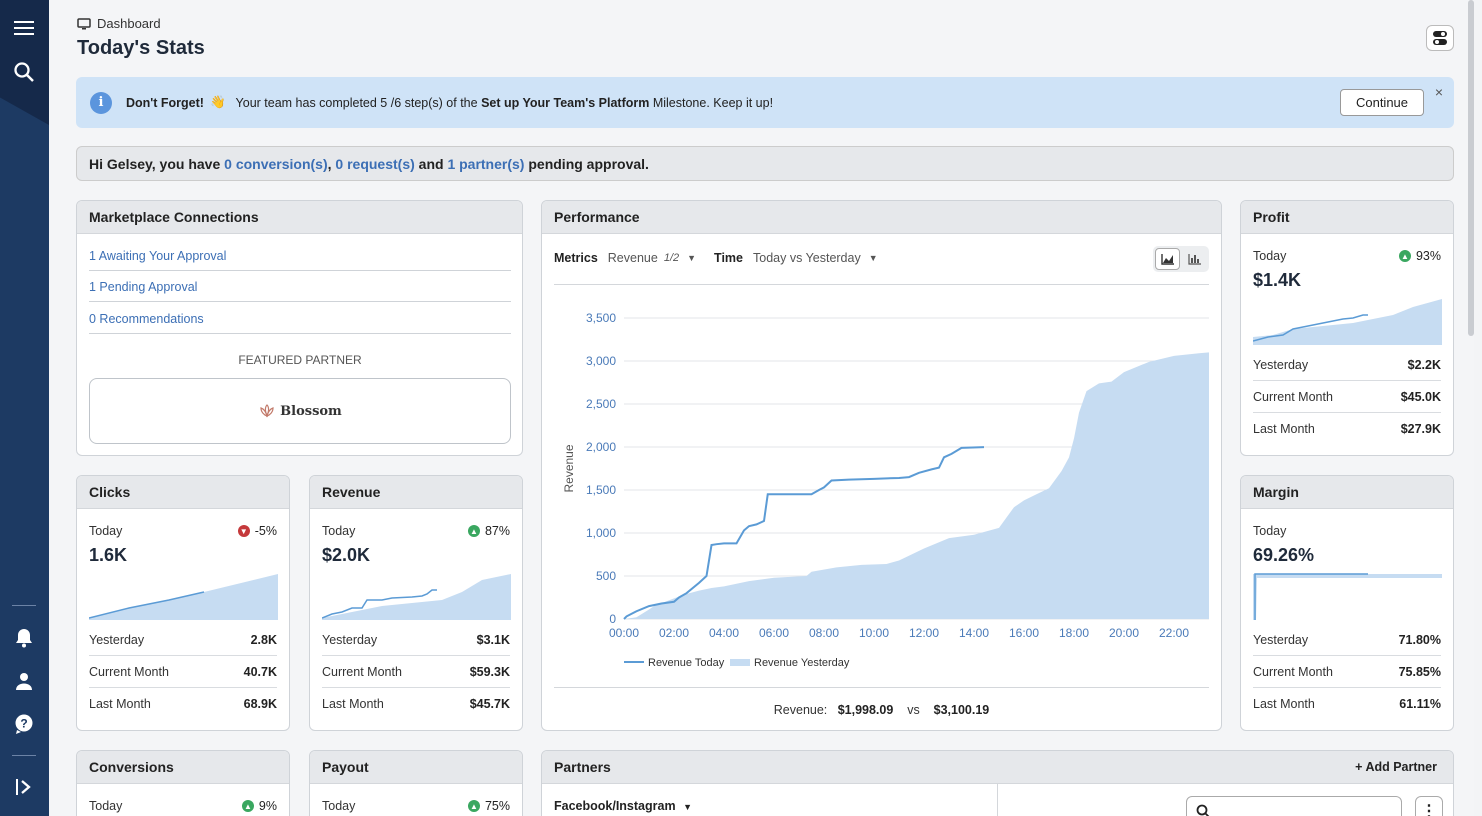 The image size is (1482, 816). I want to click on breadcrumb: Dashboard, so click(119, 23).